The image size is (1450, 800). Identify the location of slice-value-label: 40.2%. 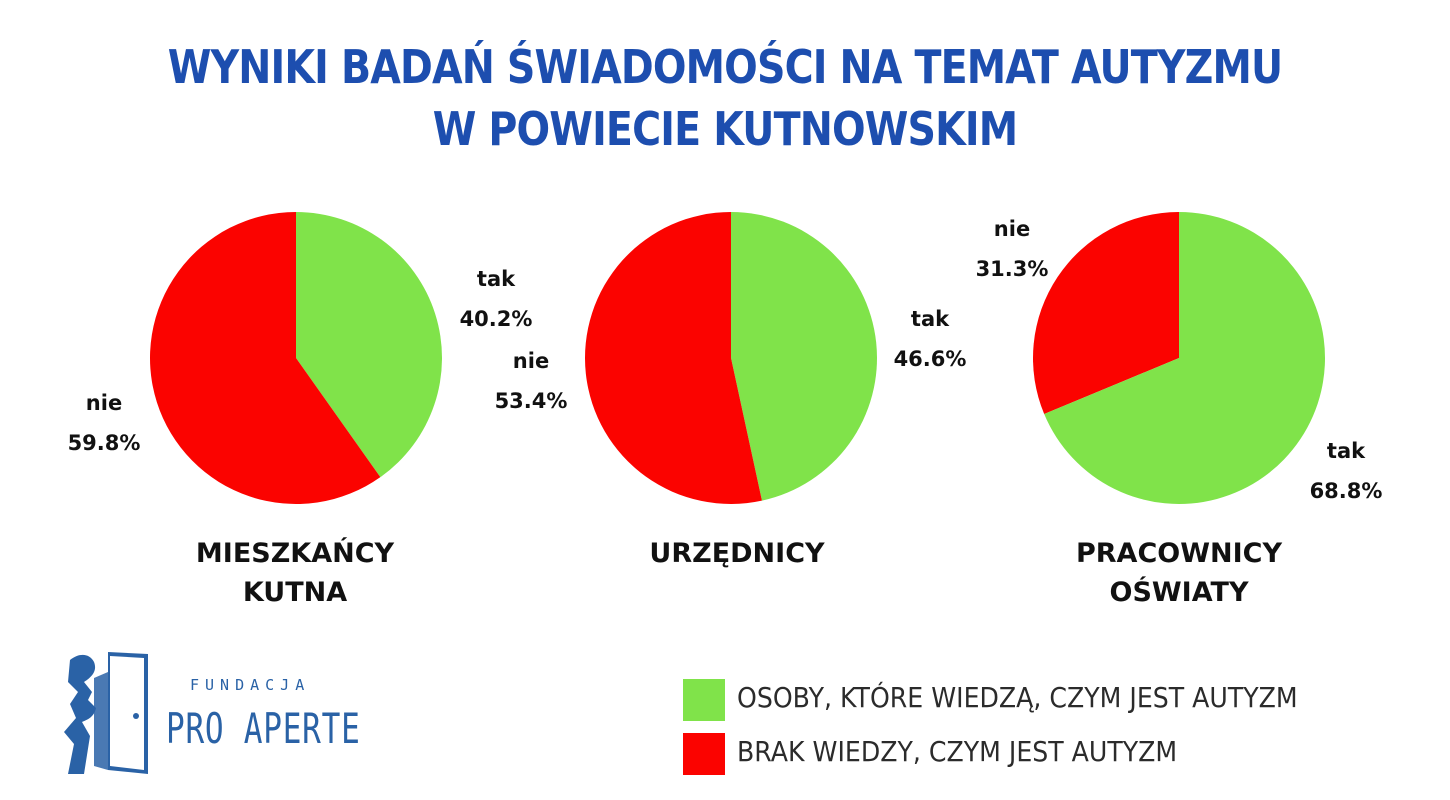
(496, 319).